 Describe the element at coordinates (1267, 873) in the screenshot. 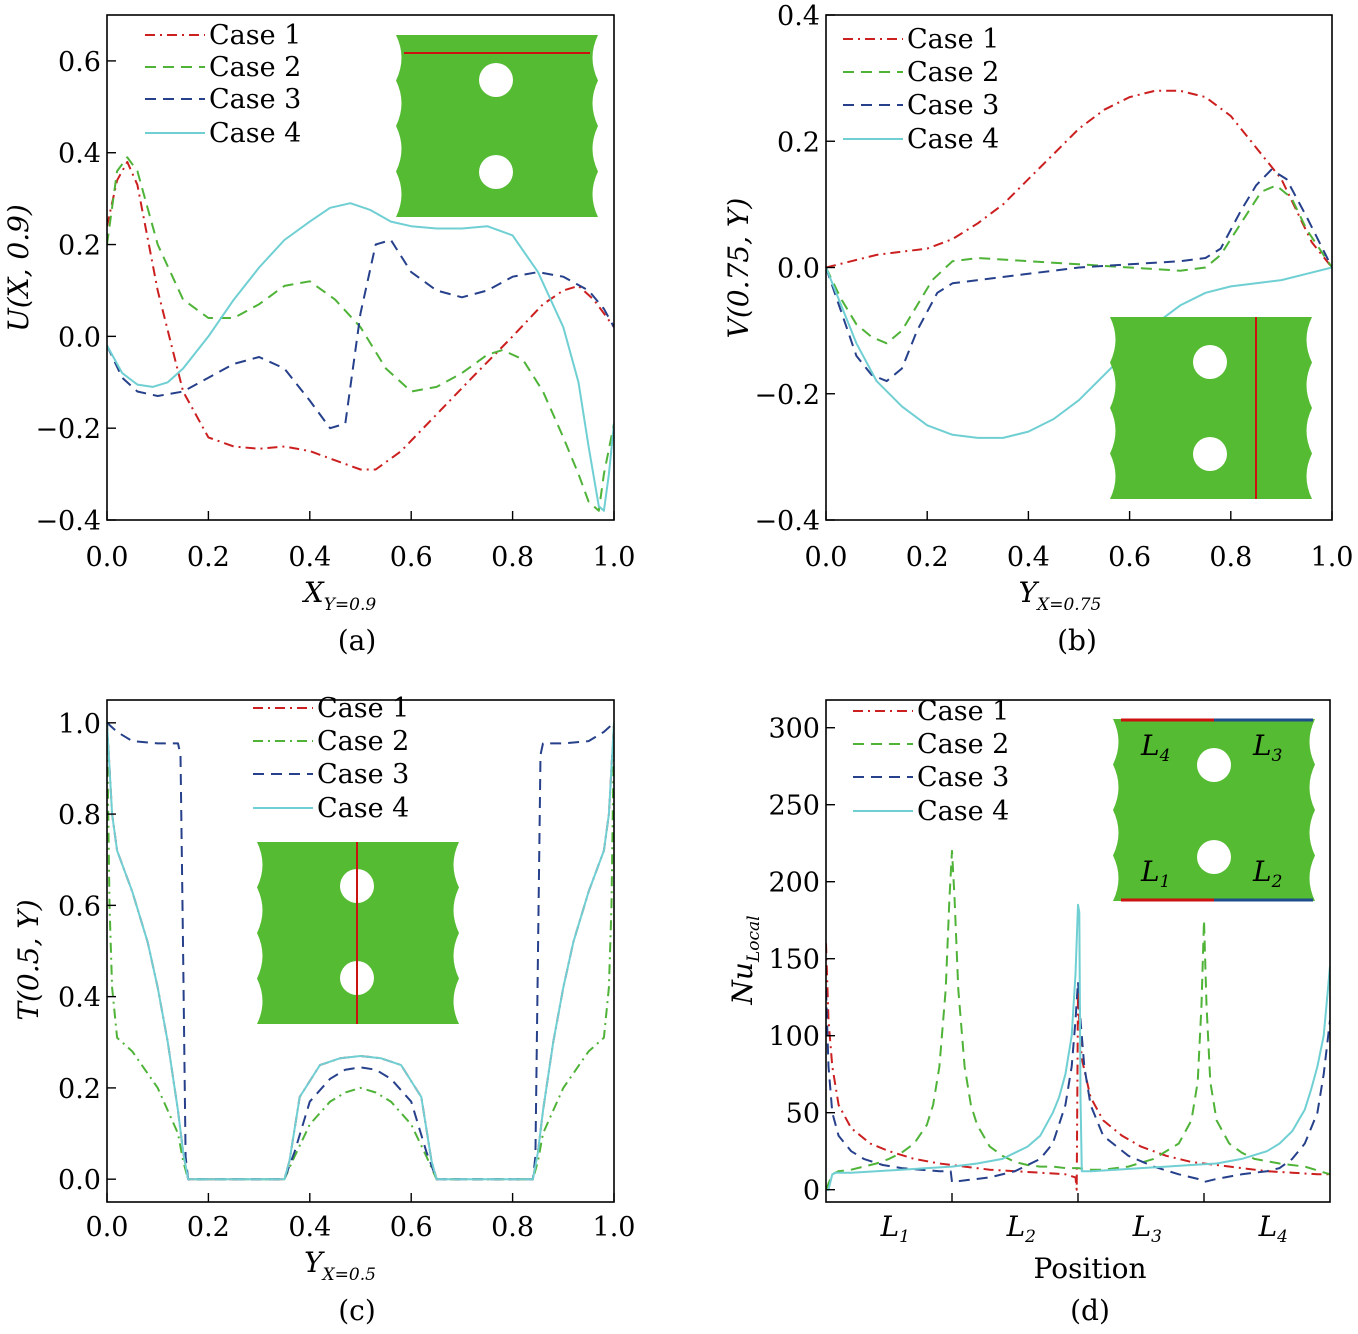

I see `inset-label-L2: L2` at that location.